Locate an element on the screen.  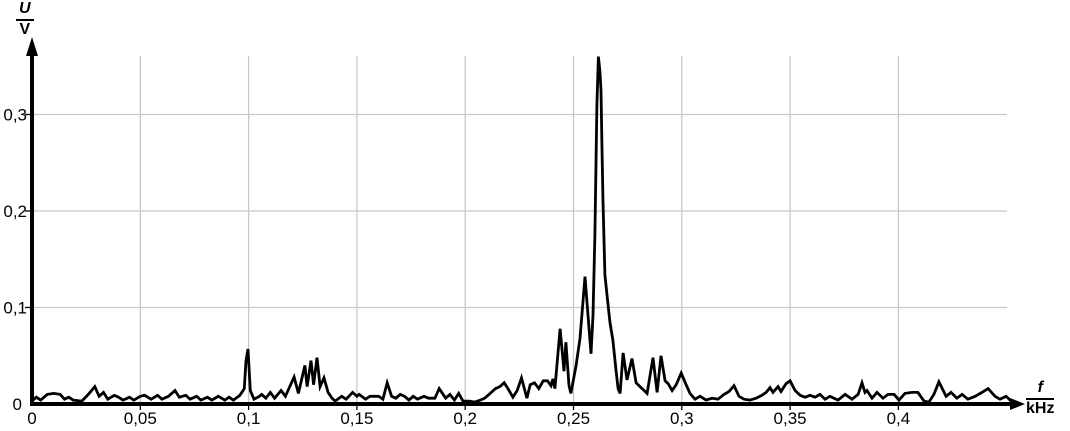
y-tick-label: 0,3 is located at coordinates (15, 115).